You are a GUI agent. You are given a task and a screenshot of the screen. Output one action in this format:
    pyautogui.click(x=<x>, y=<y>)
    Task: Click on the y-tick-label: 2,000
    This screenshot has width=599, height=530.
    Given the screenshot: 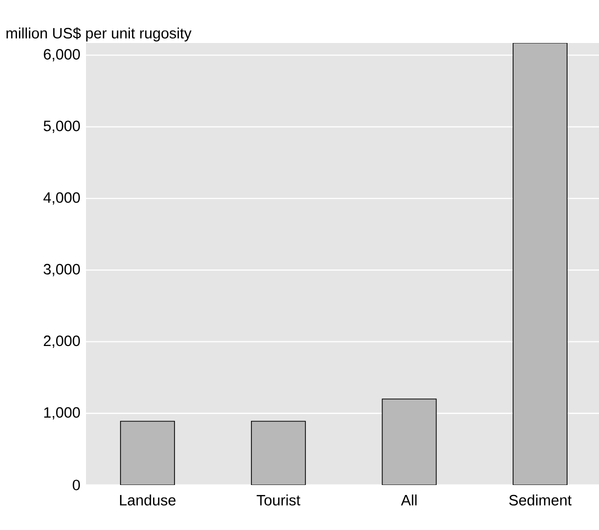 What is the action you would take?
    pyautogui.click(x=62, y=342)
    